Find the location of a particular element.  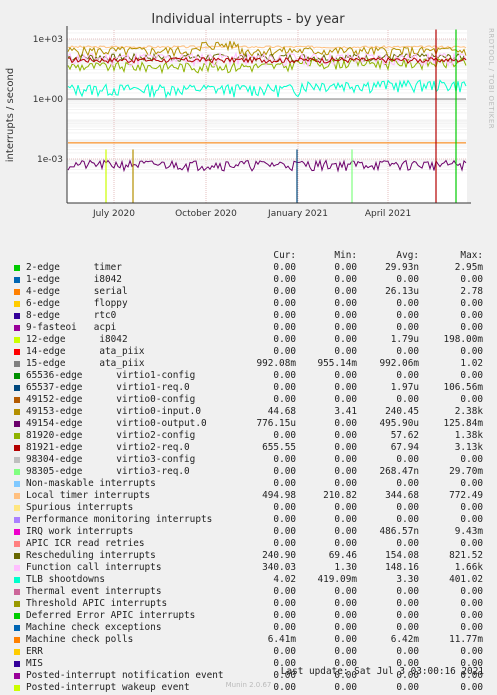

legend-series-name: TLB shootdowns is located at coordinates (66, 579).